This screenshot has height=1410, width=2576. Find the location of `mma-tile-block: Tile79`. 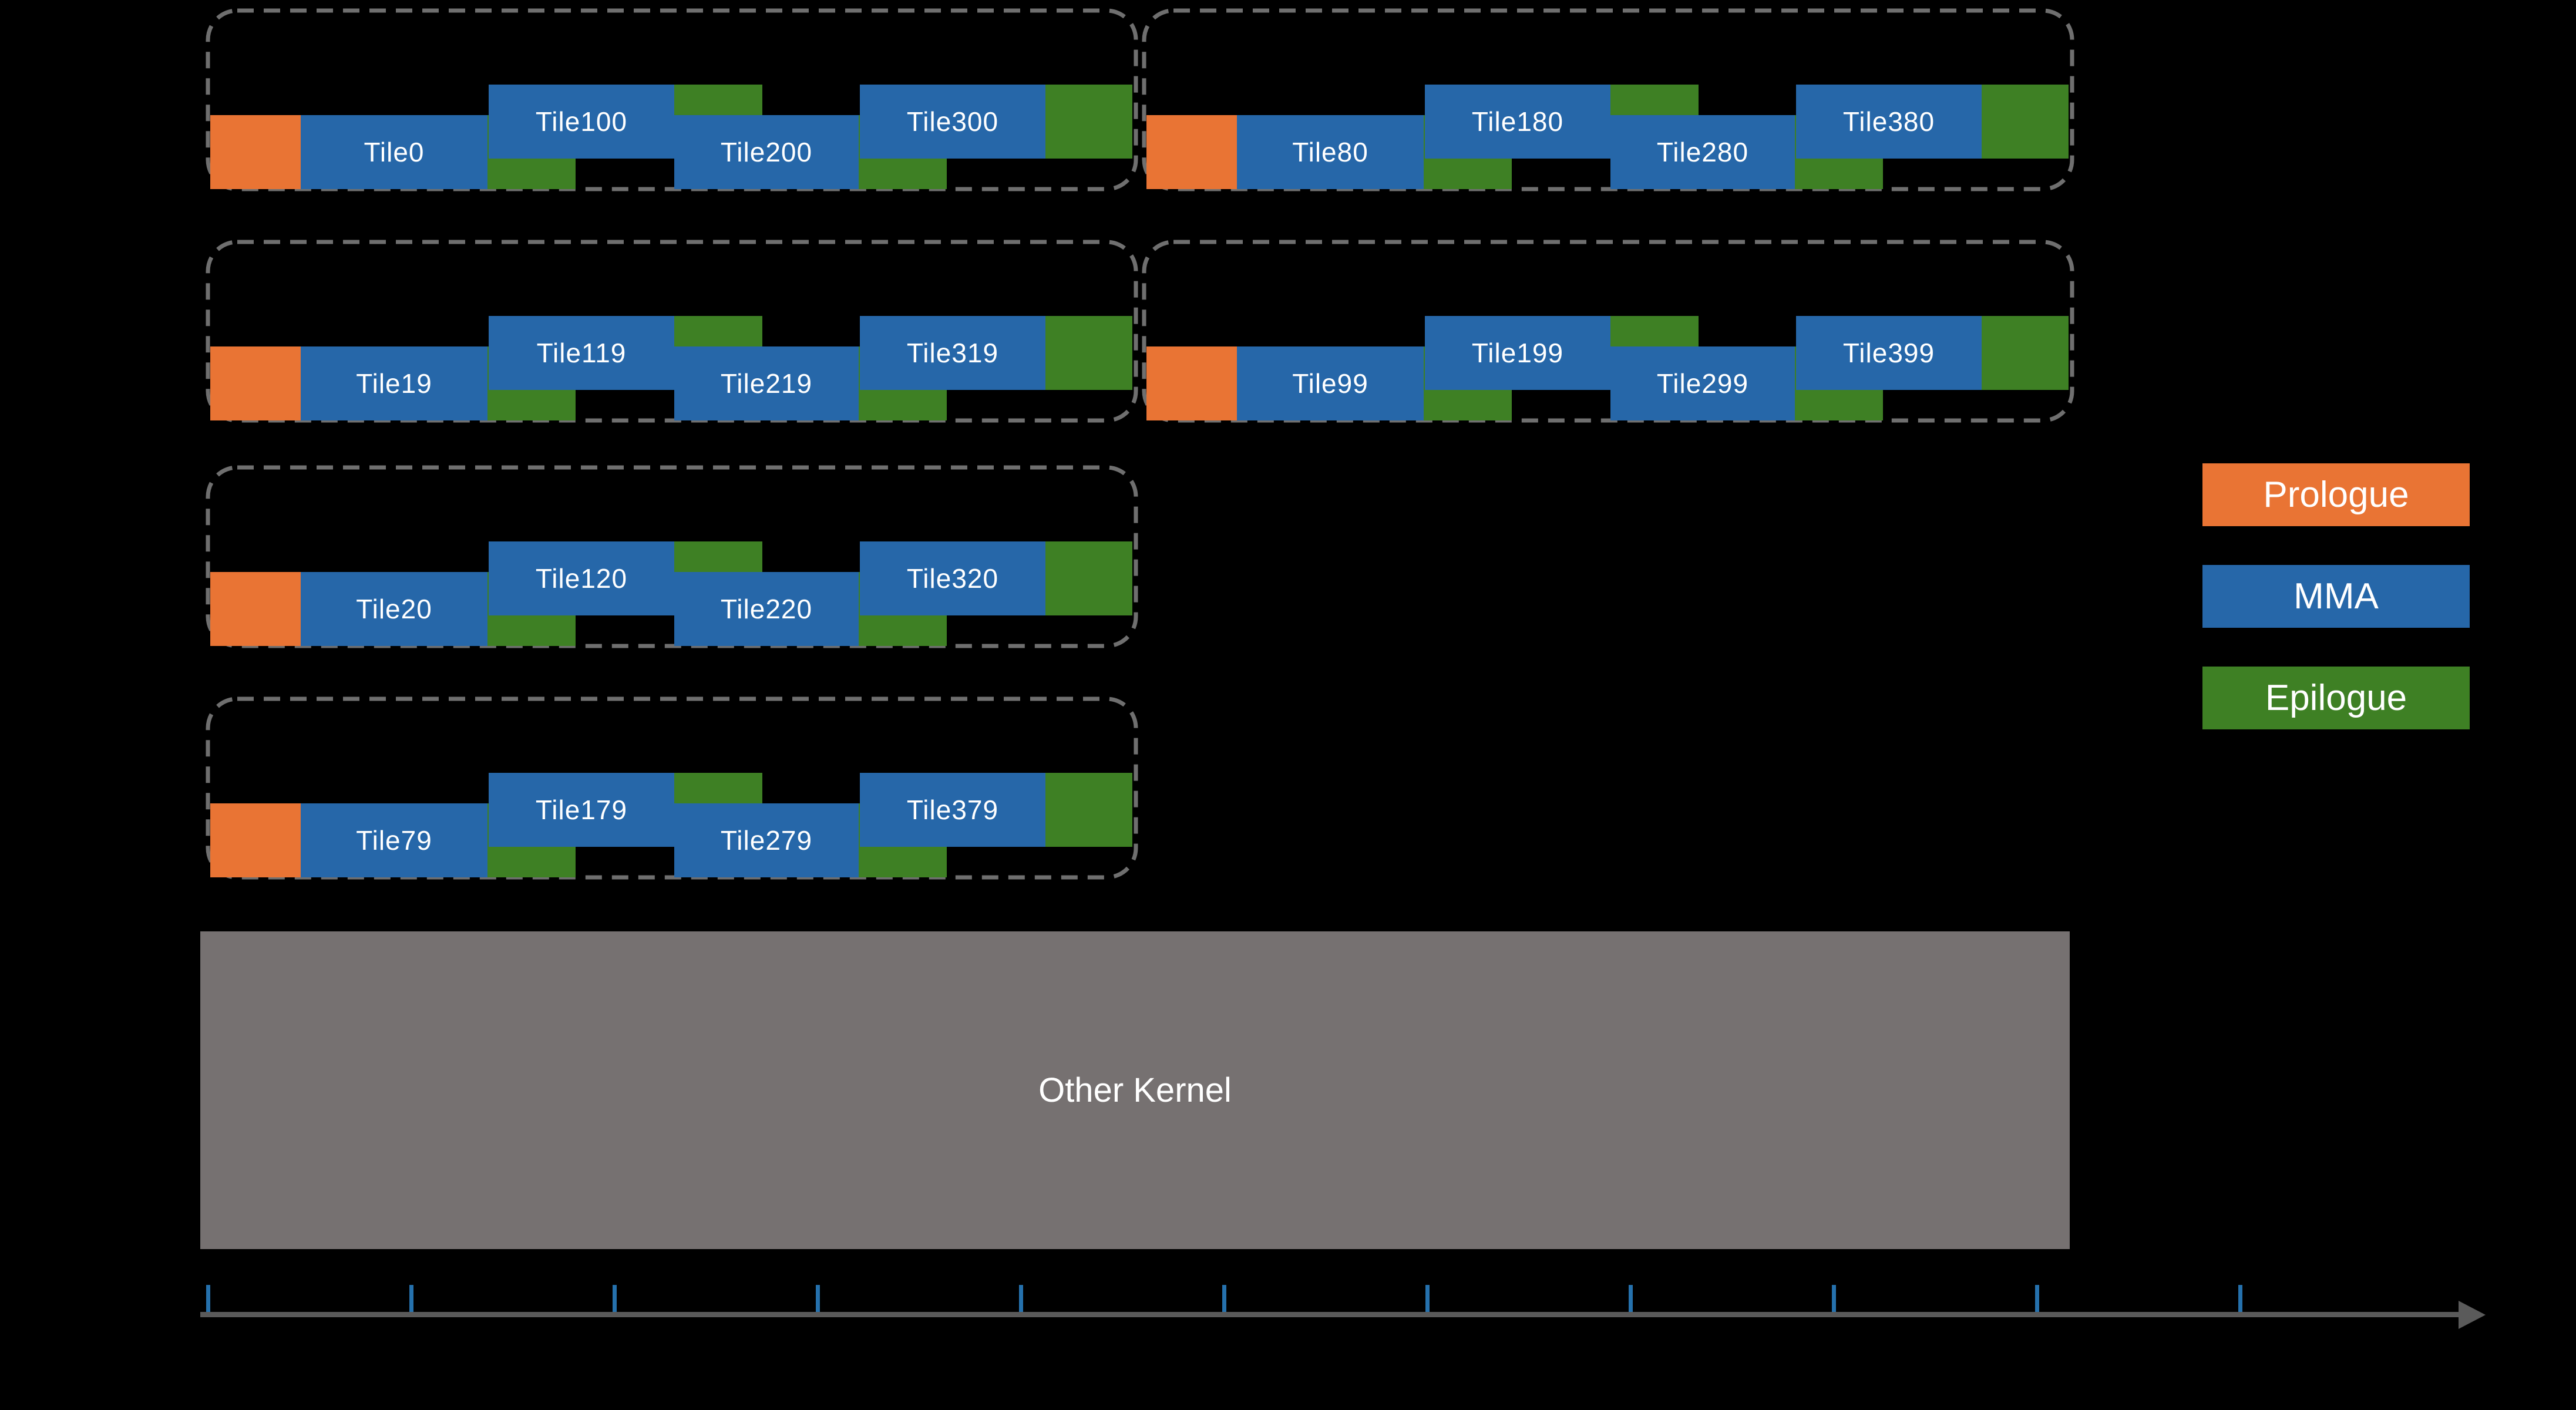

mma-tile-block: Tile79 is located at coordinates (394, 840).